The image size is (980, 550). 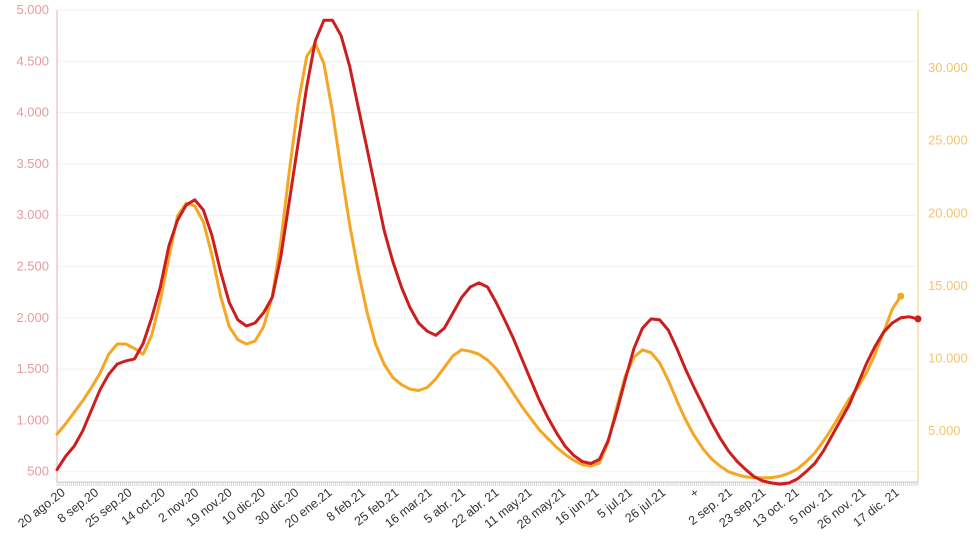 What do you see at coordinates (918, 319) in the screenshot?
I see `series-end-point-left-axis` at bounding box center [918, 319].